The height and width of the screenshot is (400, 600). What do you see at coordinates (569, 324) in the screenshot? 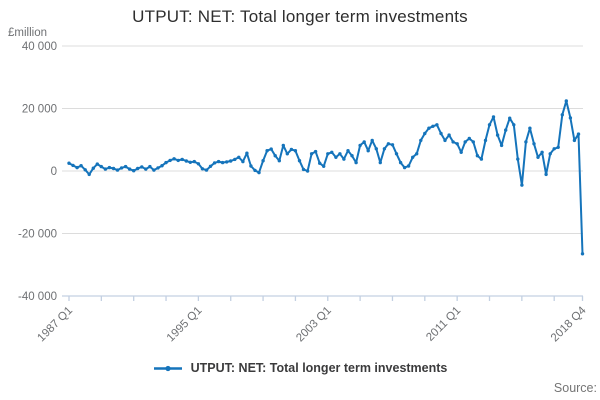
I see `x-tick-label: 2018 Q4` at bounding box center [569, 324].